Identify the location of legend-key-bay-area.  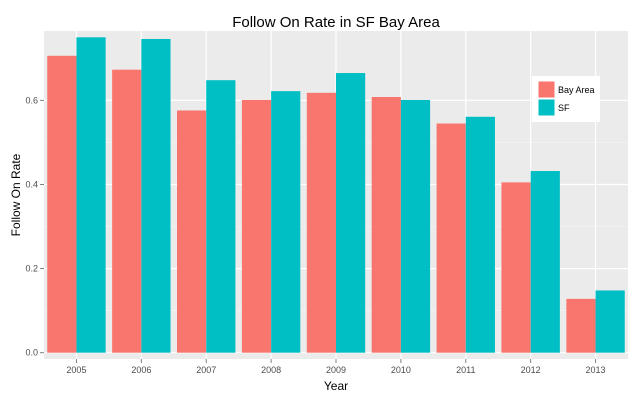
(546, 89).